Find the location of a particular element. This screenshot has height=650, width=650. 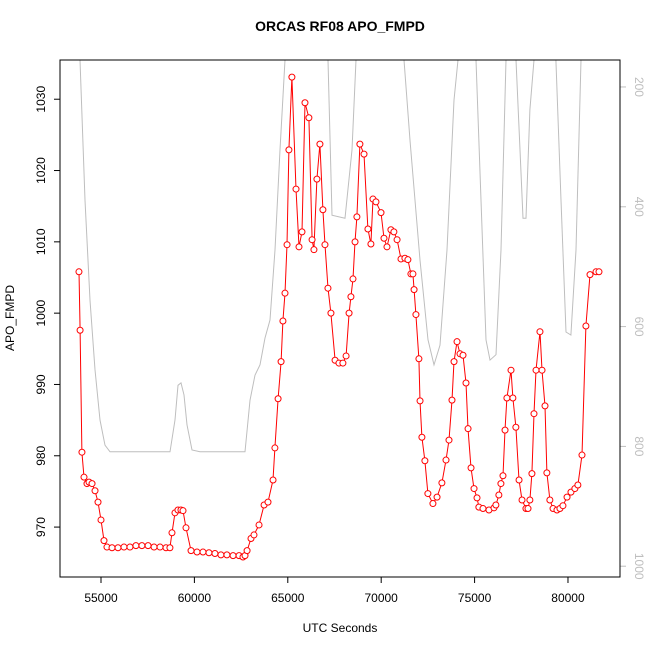

y-tick-label: 1030 is located at coordinates (41, 99).